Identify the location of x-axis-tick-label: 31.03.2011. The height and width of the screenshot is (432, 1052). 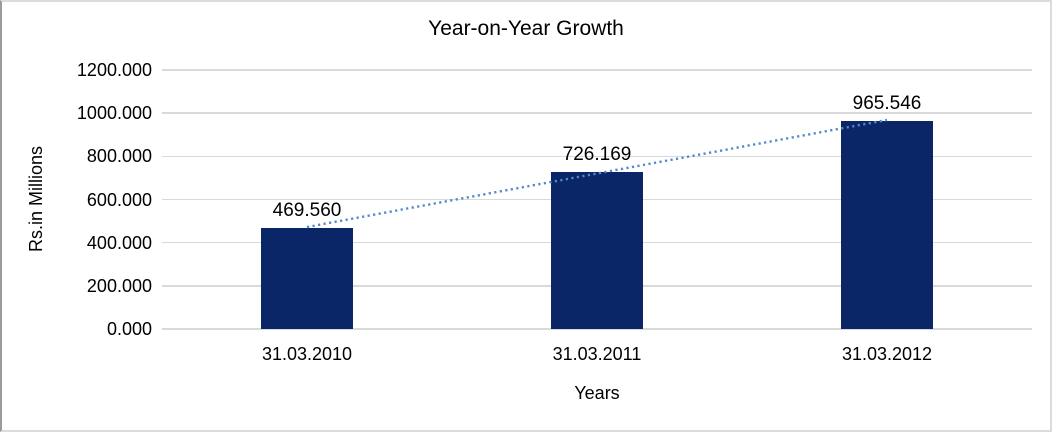
(597, 354).